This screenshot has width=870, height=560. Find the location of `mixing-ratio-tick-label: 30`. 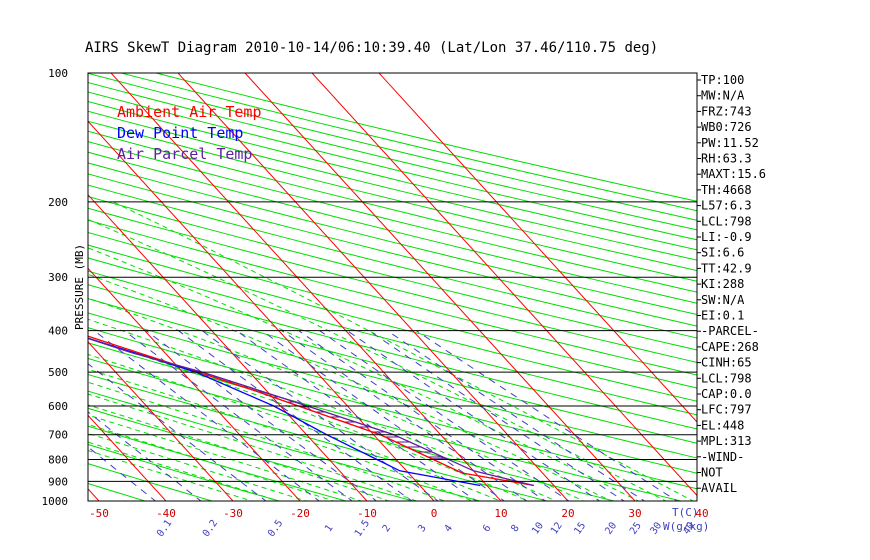

mixing-ratio-tick-label: 30 is located at coordinates (656, 528).